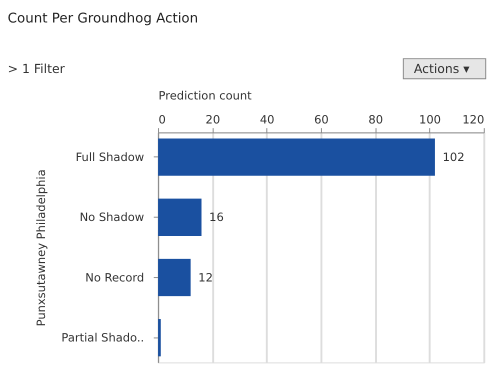  What do you see at coordinates (216, 217) in the screenshot?
I see `data-label: 16` at bounding box center [216, 217].